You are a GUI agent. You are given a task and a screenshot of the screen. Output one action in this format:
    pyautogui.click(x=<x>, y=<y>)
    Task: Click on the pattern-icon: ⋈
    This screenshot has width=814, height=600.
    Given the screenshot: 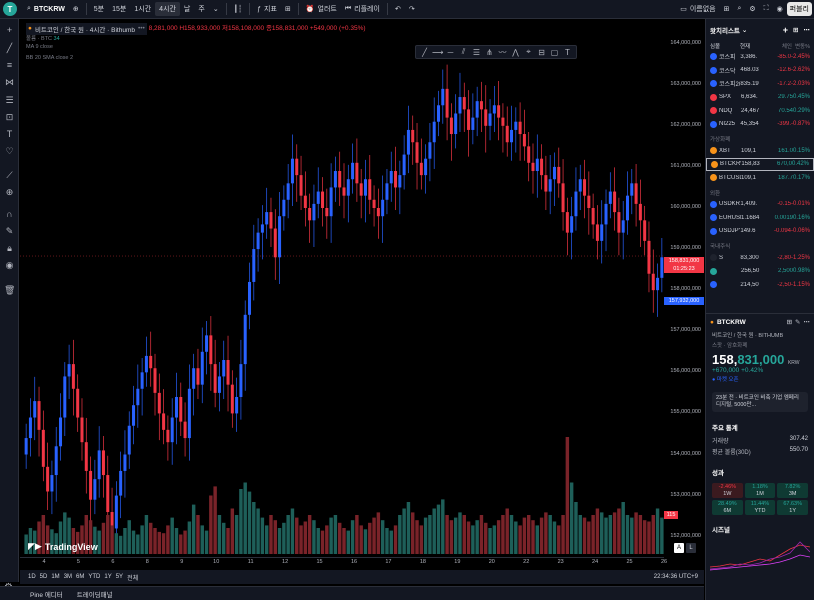 What is the action you would take?
    pyautogui.click(x=9, y=82)
    